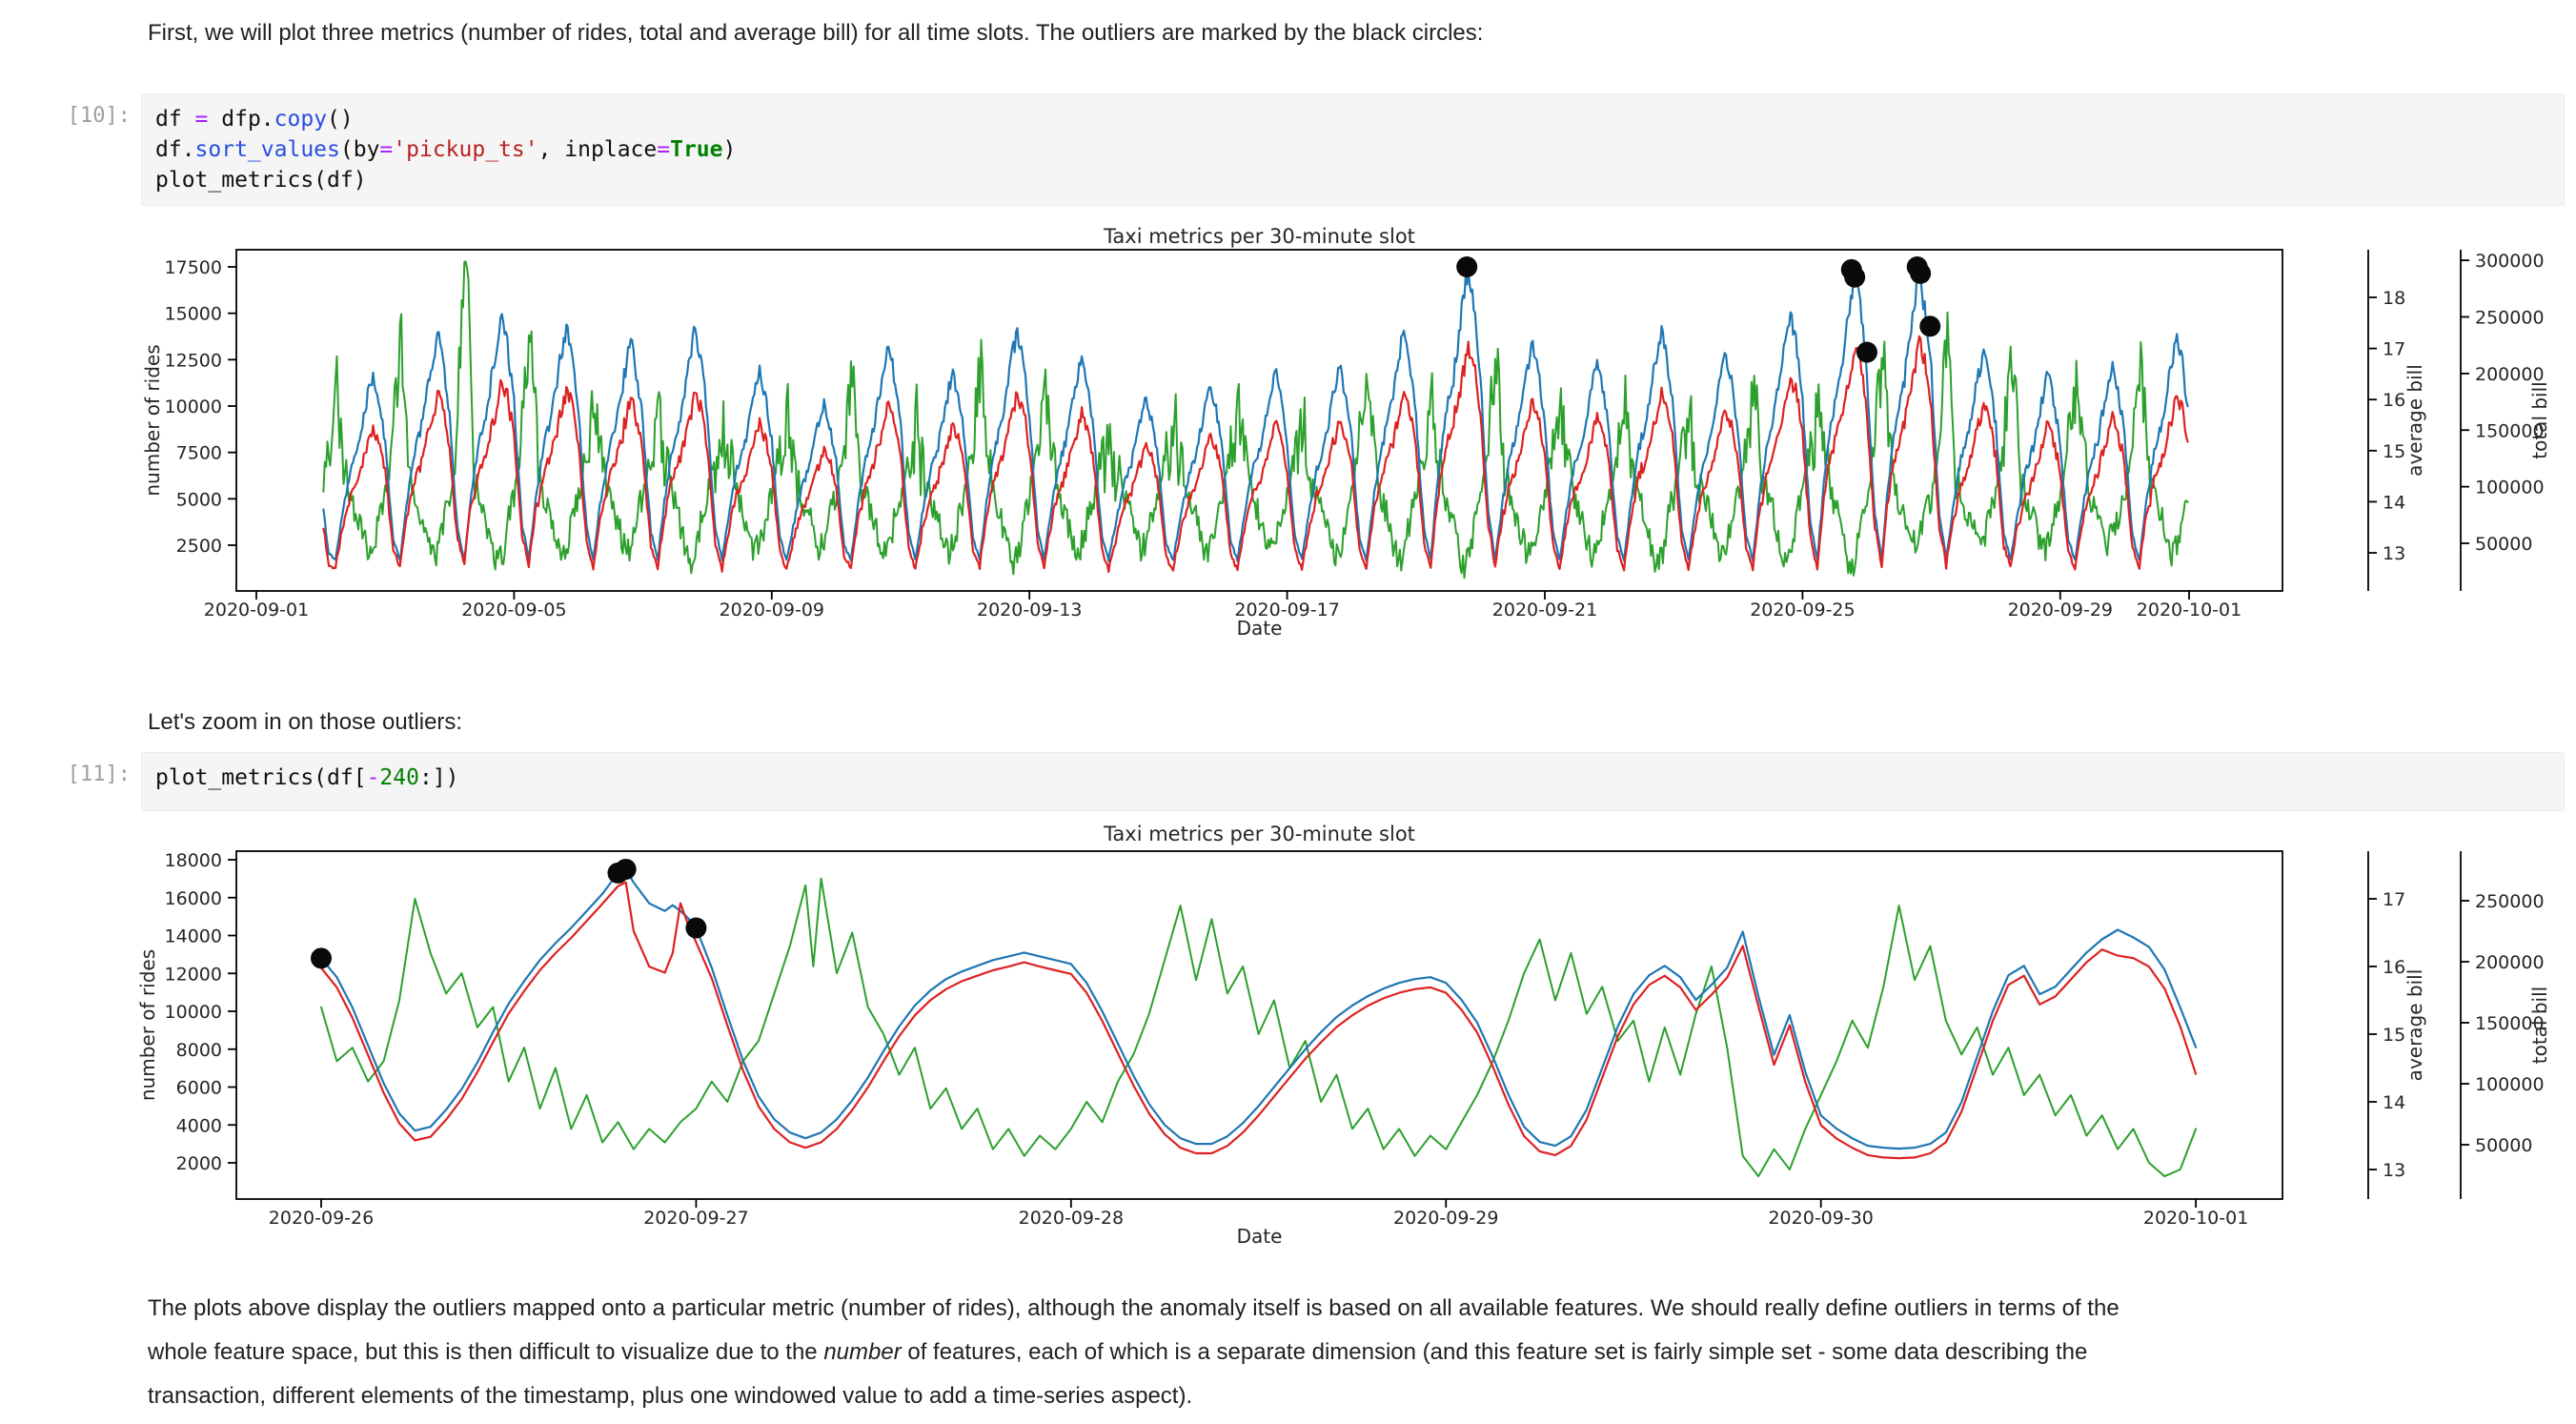  Describe the element at coordinates (695, 1218) in the screenshot. I see `svg-text: 2020-09-27` at that location.